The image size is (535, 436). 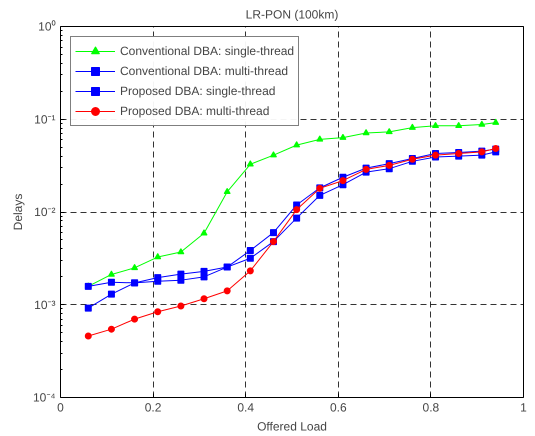 What do you see at coordinates (153, 407) in the screenshot?
I see `x-tick-label: 0.2` at bounding box center [153, 407].